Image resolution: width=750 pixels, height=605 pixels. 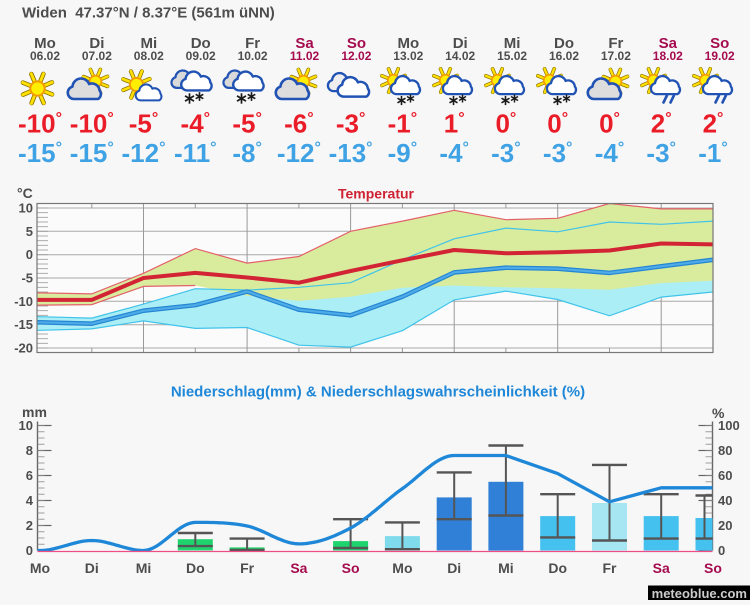 What do you see at coordinates (661, 153) in the screenshot?
I see `svg-text: -3°` at bounding box center [661, 153].